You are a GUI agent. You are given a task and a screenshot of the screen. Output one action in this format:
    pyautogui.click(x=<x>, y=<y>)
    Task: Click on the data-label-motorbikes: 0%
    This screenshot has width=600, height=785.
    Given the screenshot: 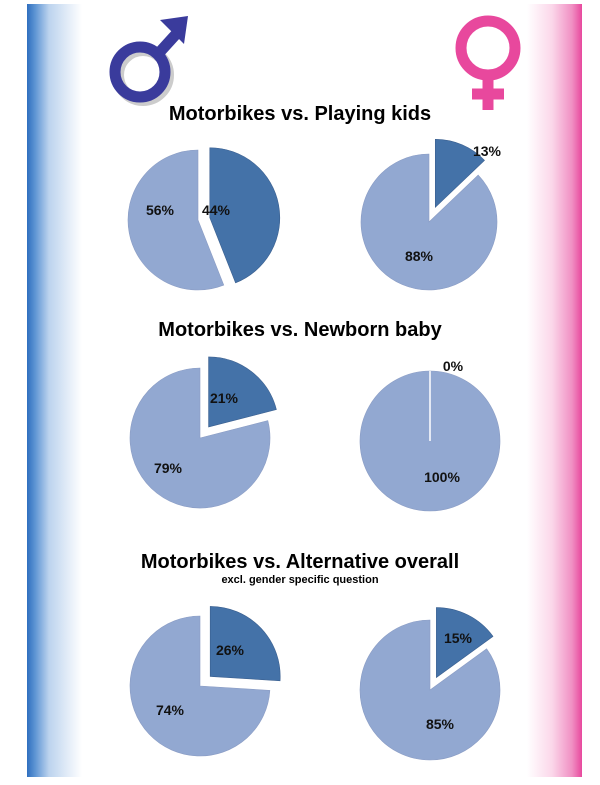 What is the action you would take?
    pyautogui.click(x=453, y=366)
    